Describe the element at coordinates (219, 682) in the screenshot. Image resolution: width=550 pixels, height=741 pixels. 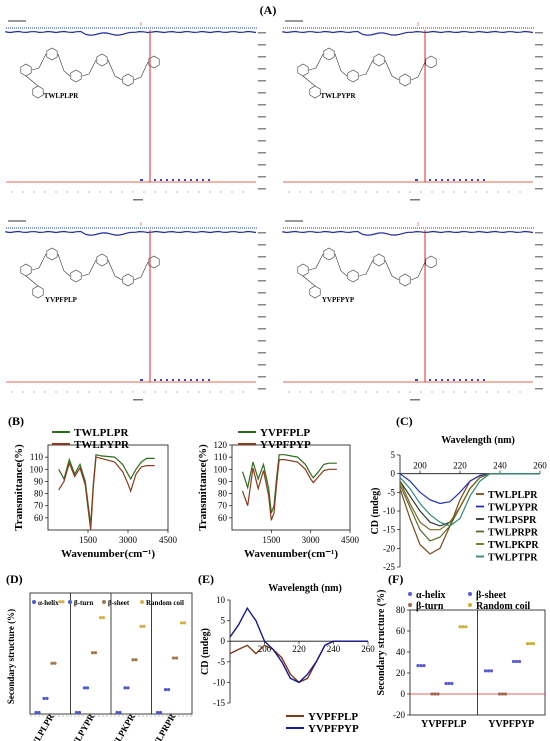
I see `y-tick-label: -10` at that location.